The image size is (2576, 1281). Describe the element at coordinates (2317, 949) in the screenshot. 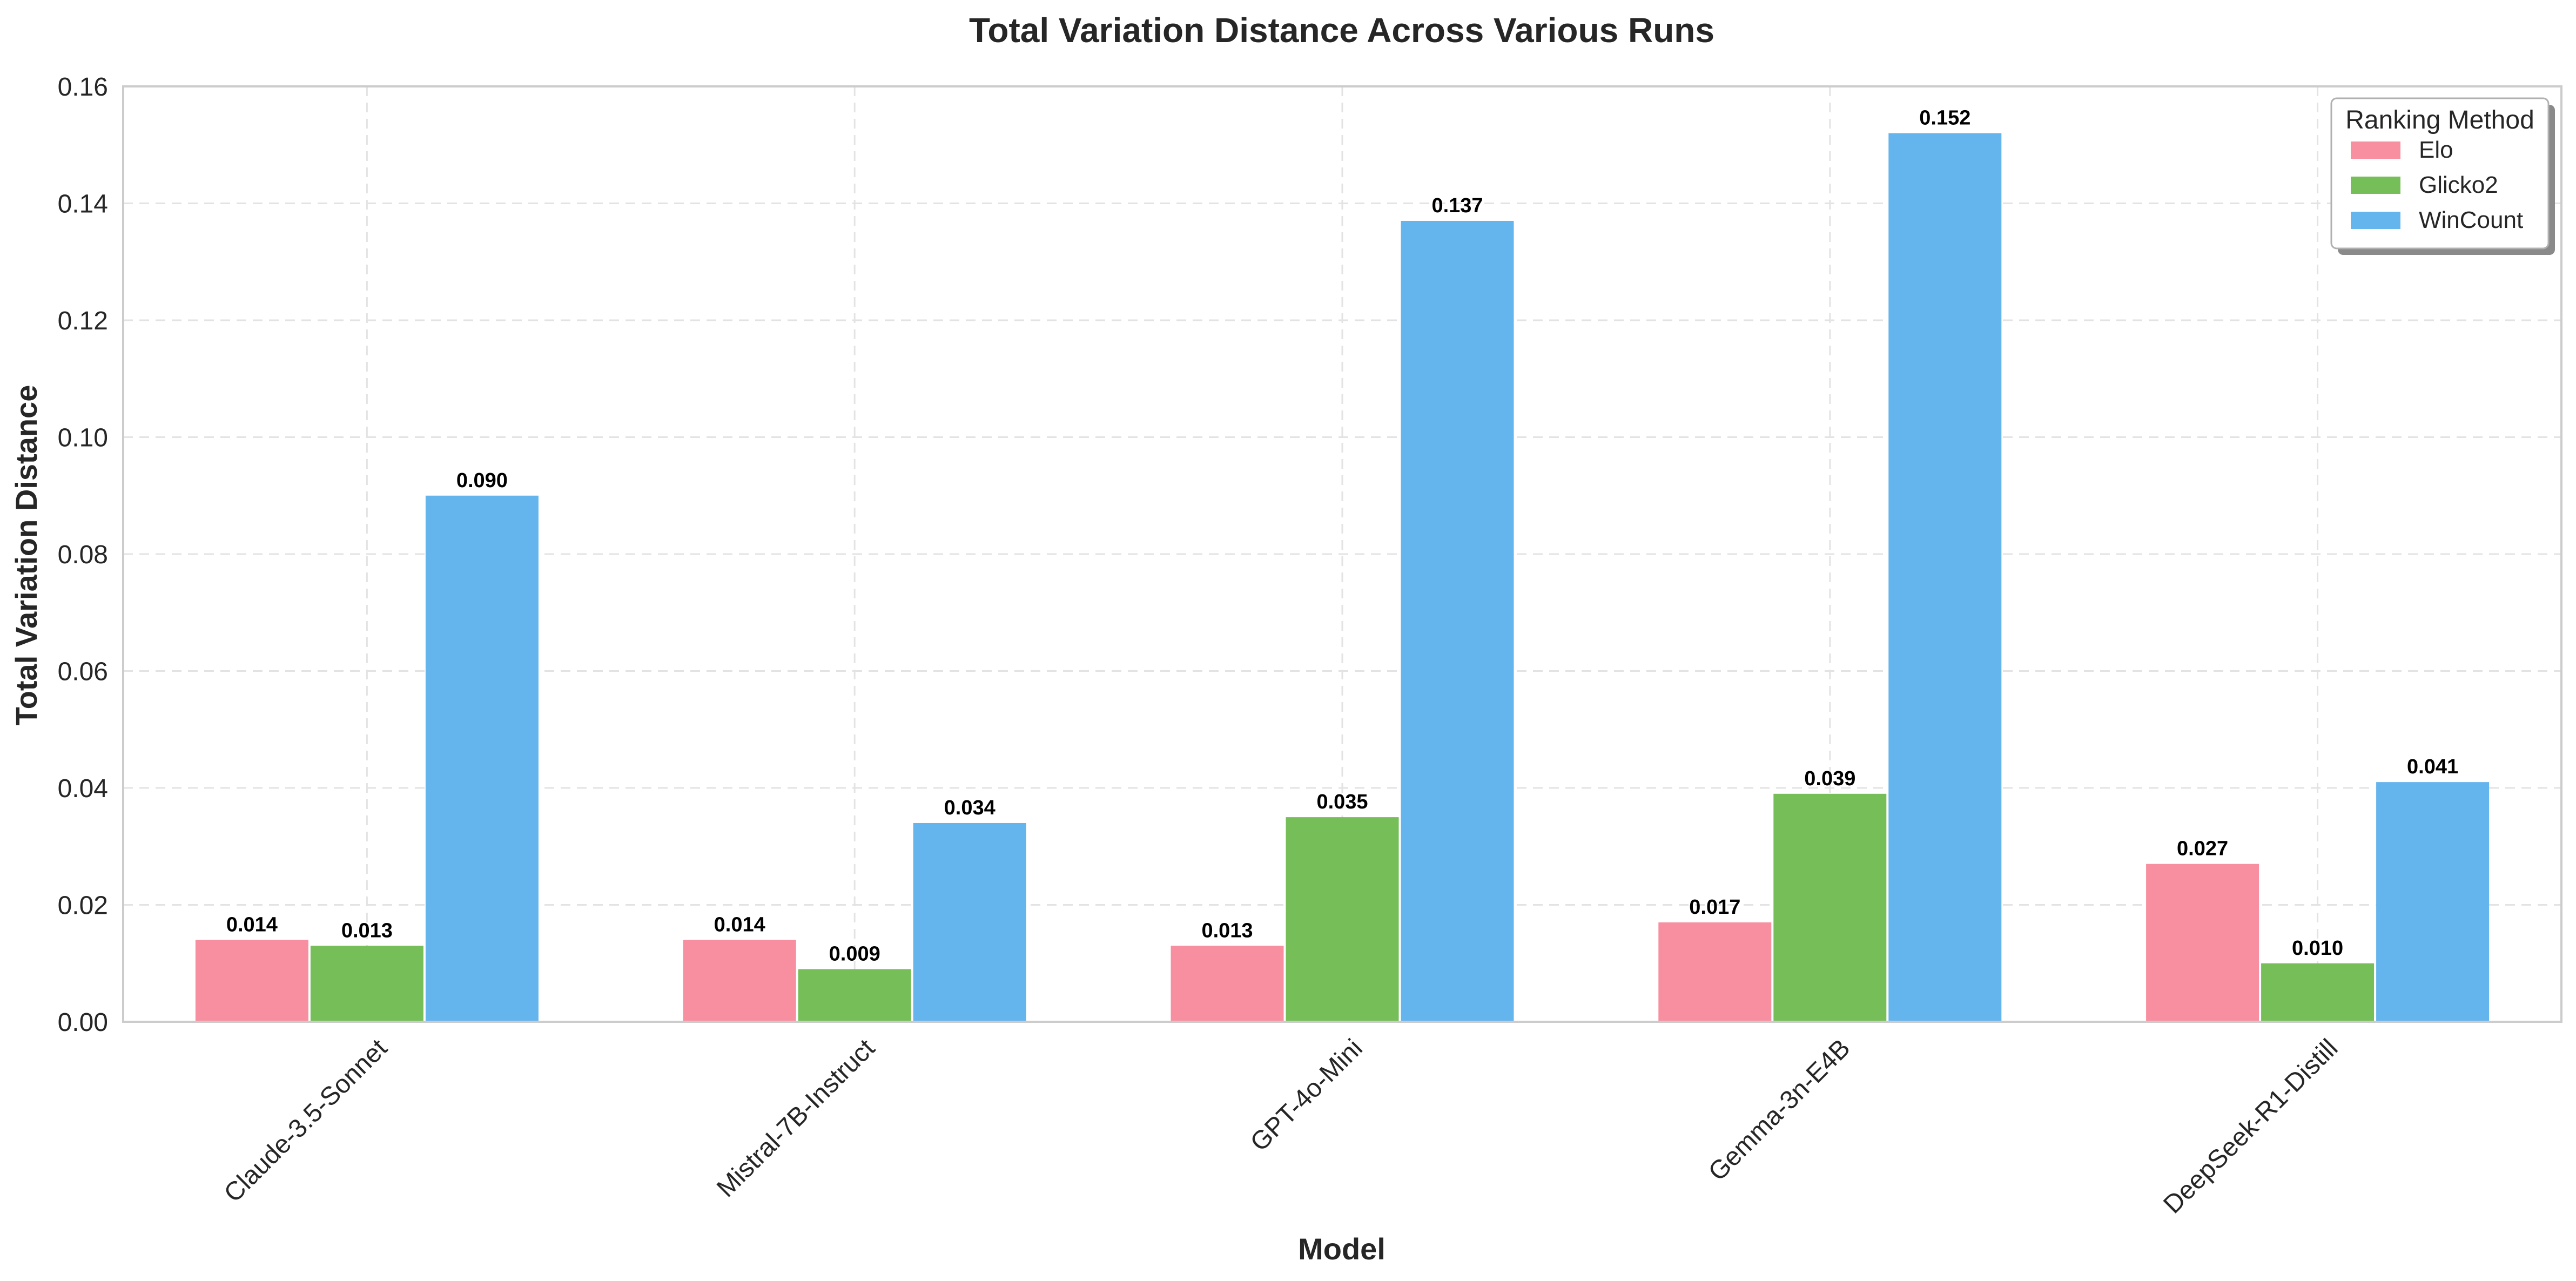

I see `value-label: 0.010` at that location.